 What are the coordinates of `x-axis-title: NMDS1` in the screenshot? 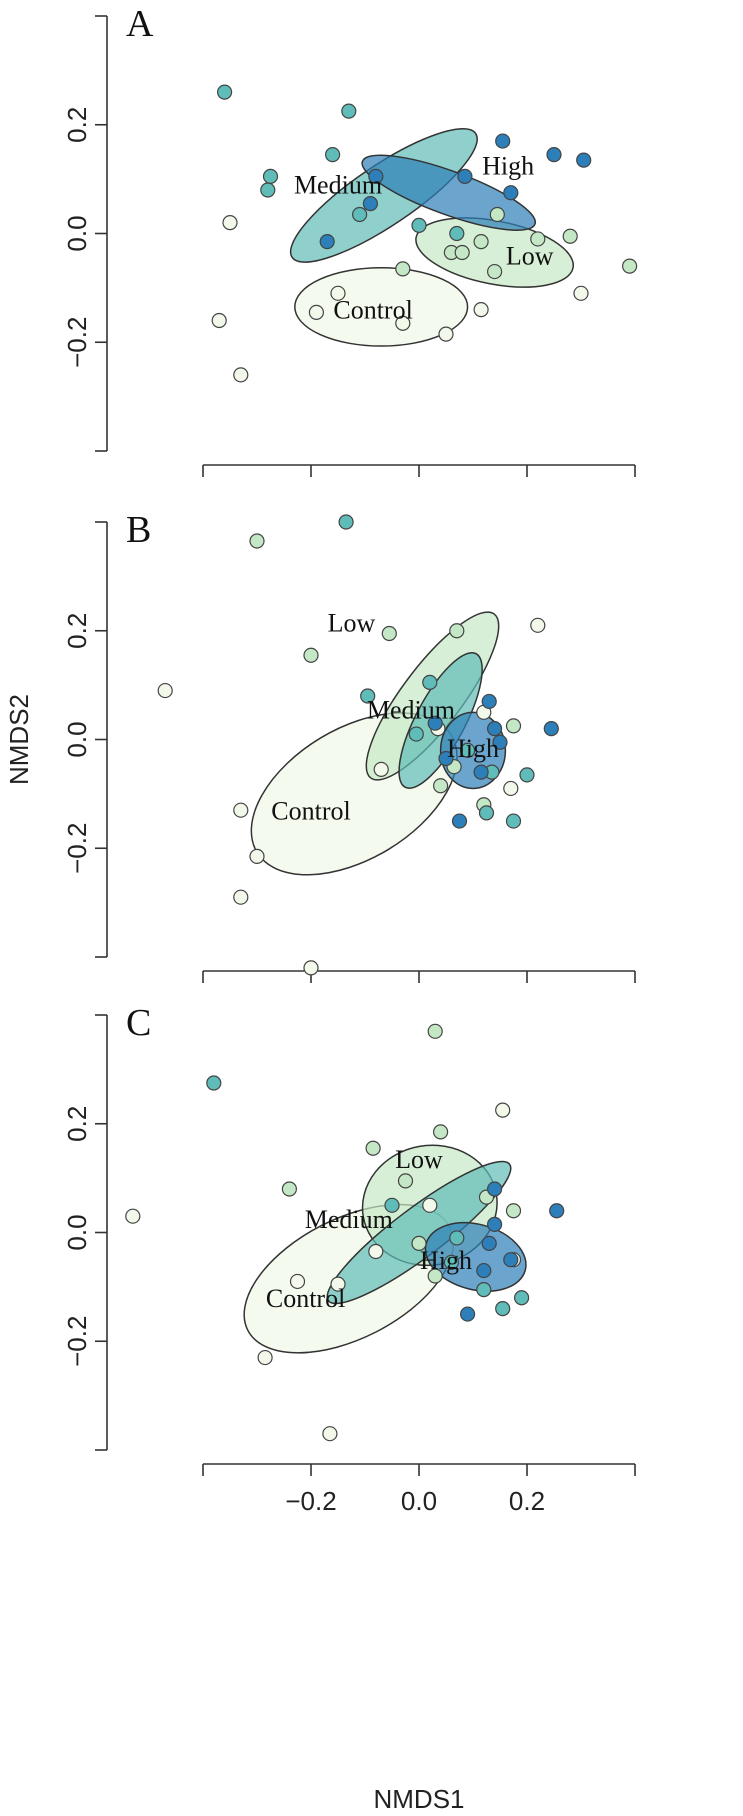 It's located at (418, 1799).